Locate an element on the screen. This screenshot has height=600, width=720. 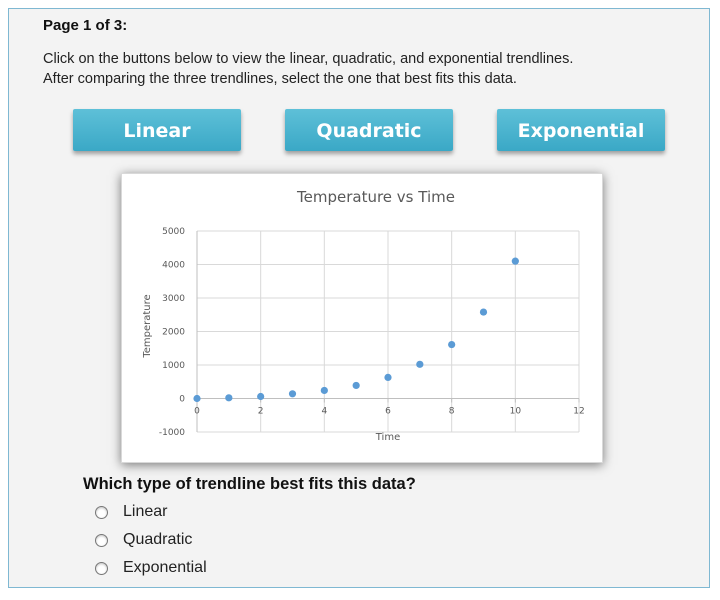
y-tick-label: 2000 is located at coordinates (173, 333).